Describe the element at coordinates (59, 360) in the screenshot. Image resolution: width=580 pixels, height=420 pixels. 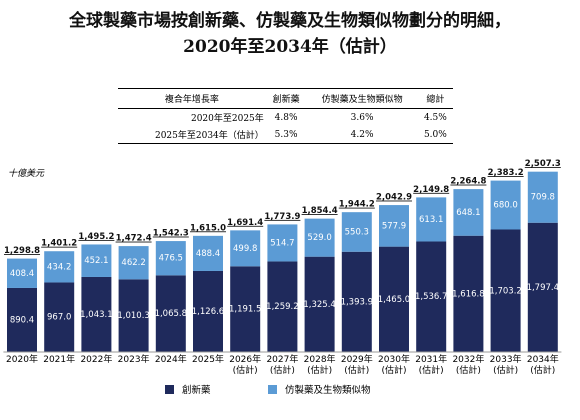
I see `x-tick-label: 2021年` at that location.